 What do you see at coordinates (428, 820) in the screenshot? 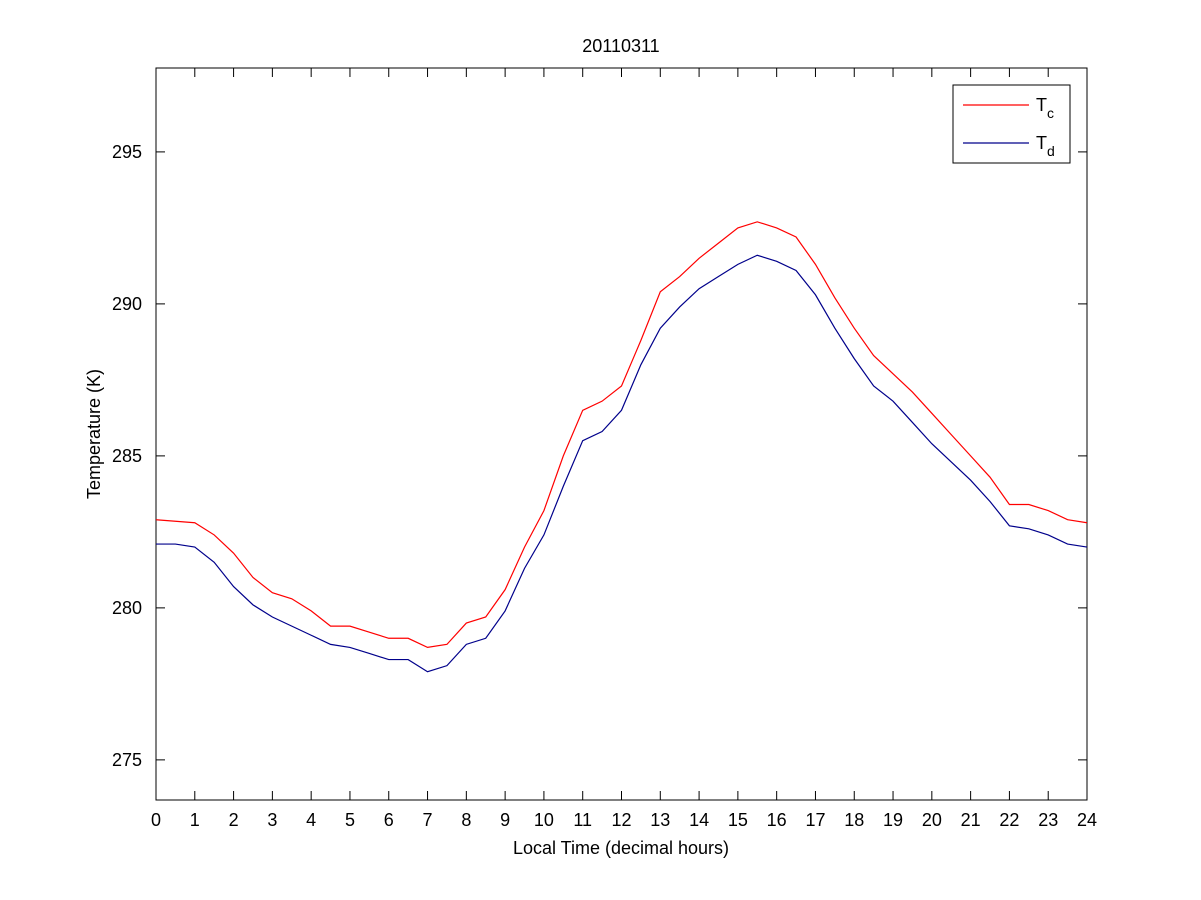
I see `x-tick-label: 7` at bounding box center [428, 820].